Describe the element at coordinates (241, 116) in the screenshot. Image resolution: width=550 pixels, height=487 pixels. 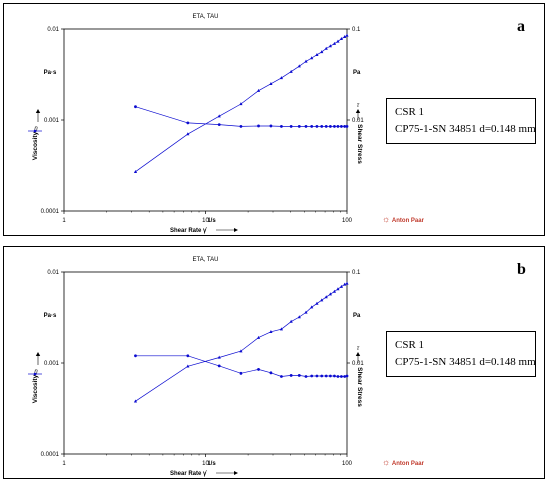
I see `series-line-left` at that location.